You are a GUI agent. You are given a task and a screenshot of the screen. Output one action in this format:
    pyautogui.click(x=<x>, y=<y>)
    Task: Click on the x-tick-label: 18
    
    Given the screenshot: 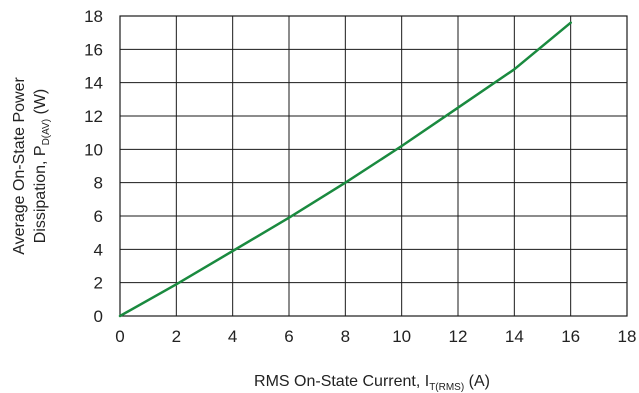 What is the action you would take?
    pyautogui.click(x=627, y=336)
    